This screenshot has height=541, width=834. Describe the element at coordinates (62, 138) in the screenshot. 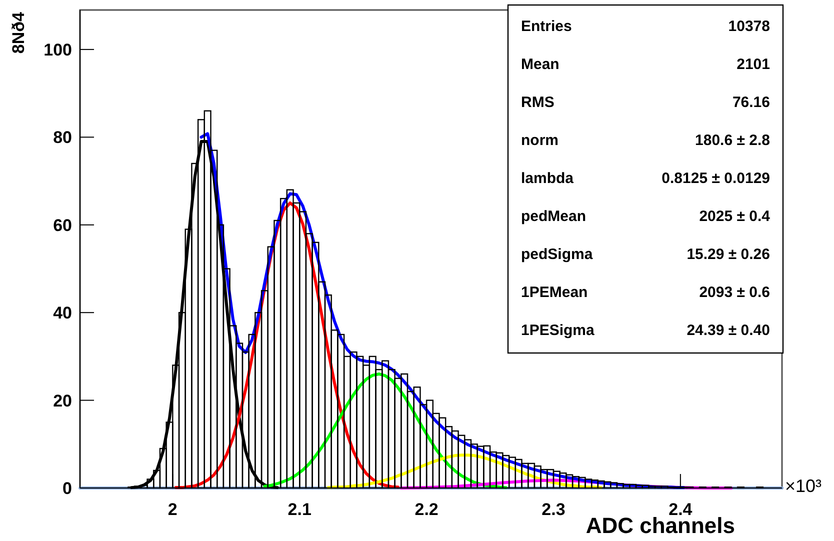

I see `y-tick-label: 80` at that location.